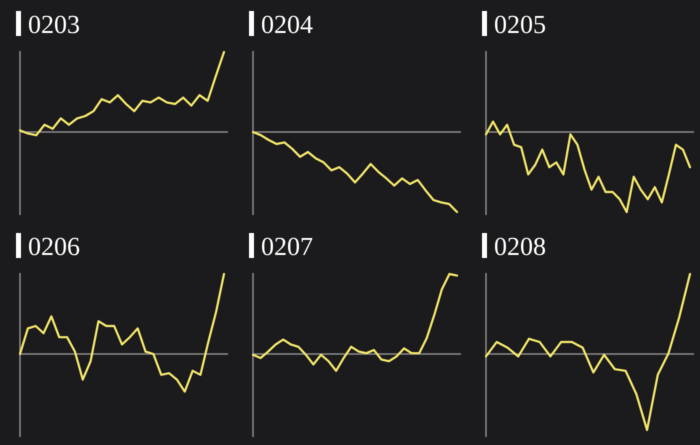 The height and width of the screenshot is (445, 700). I want to click on chart-title: 0208, so click(520, 246).